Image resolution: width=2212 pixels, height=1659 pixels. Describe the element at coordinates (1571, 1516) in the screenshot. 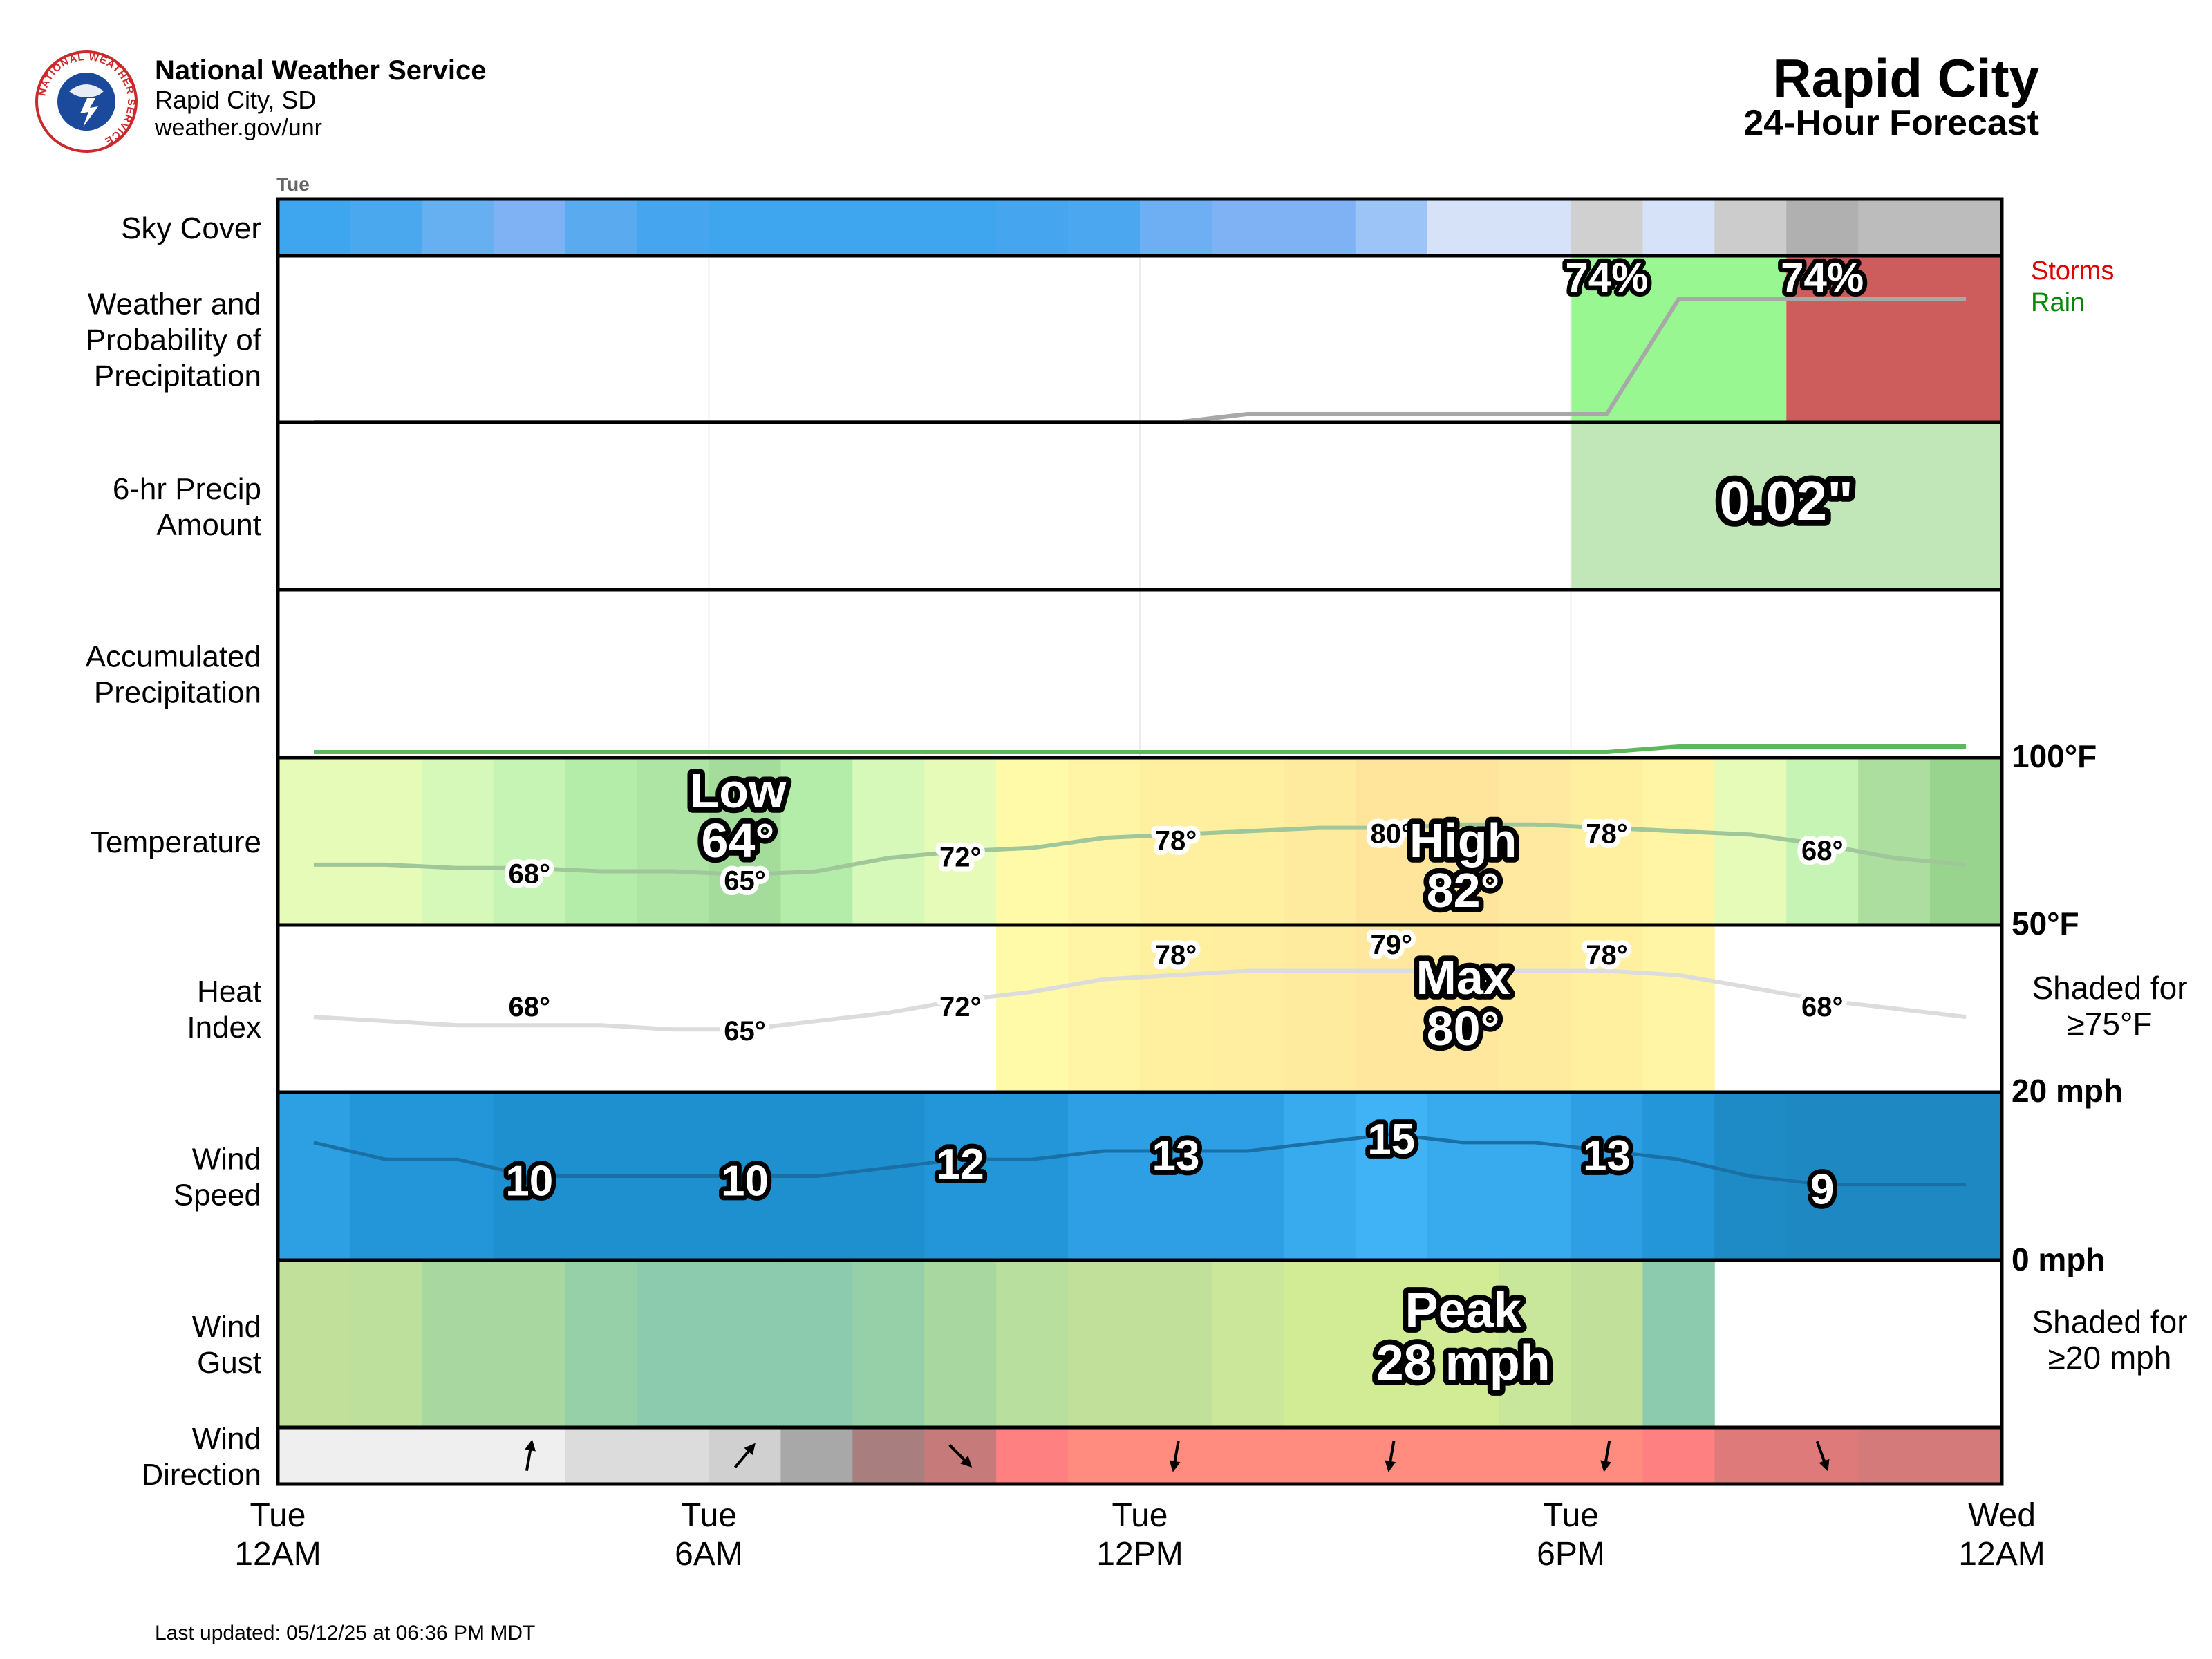

I see `x-tick-day-3: Tue` at that location.